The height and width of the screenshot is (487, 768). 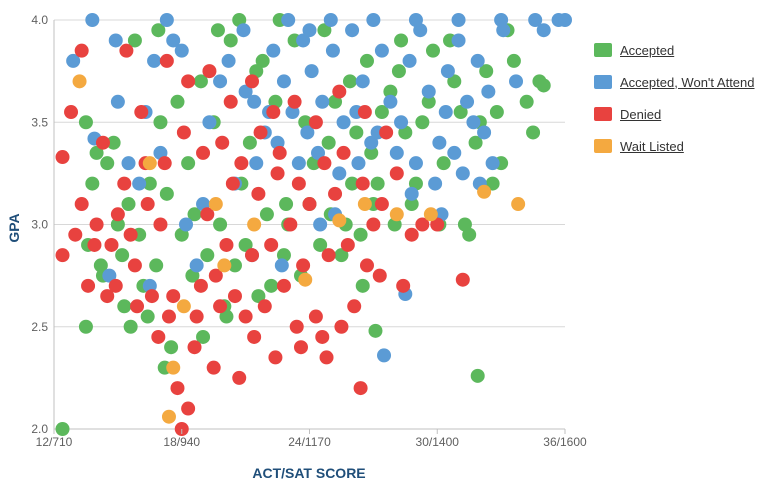 I want to click on y-axis-title: GPA, so click(x=14, y=227).